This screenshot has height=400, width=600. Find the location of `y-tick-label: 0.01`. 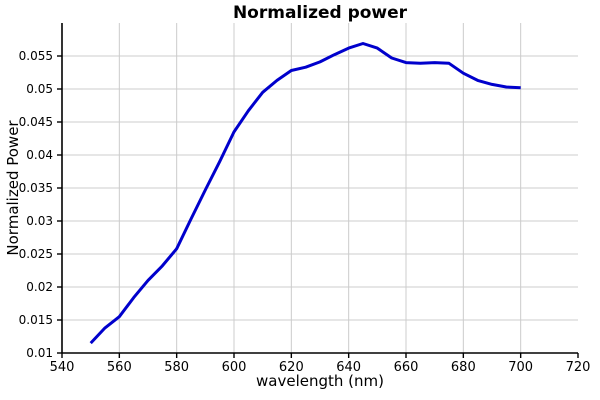

y-tick-label: 0.01 is located at coordinates (39, 353).